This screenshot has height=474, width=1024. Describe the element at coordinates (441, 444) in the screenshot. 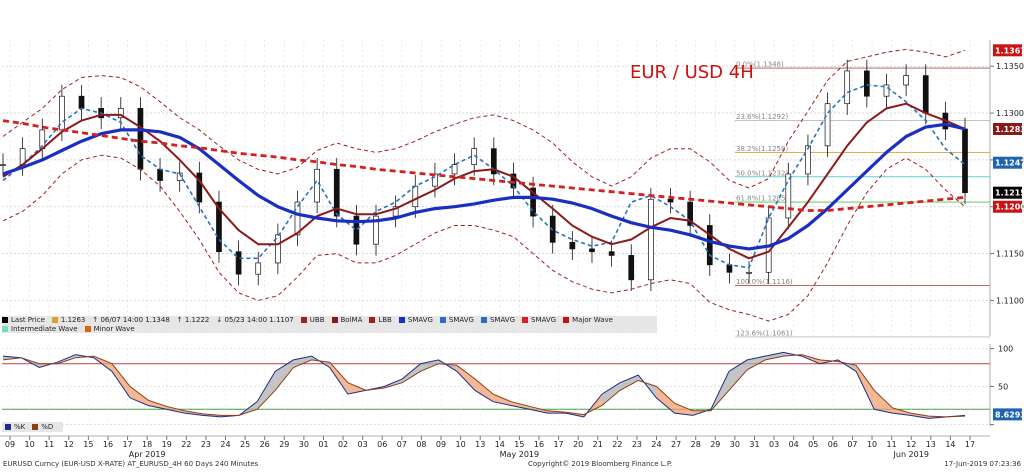

I see `x-tick-label: 09` at that location.